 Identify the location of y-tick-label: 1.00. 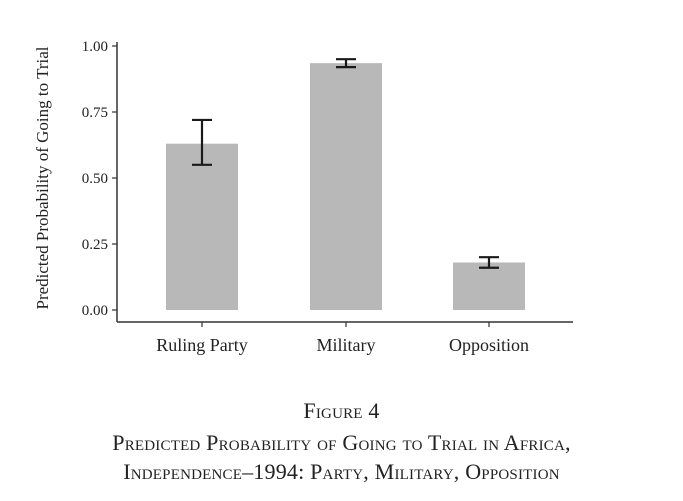
(95, 47).